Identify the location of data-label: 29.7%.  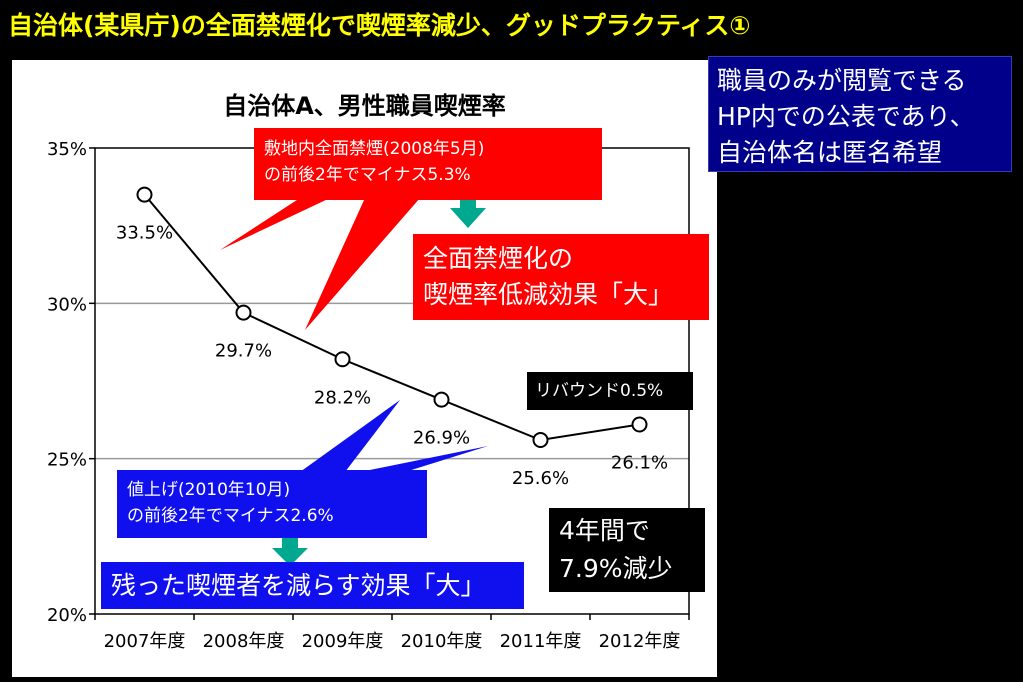
(243, 351).